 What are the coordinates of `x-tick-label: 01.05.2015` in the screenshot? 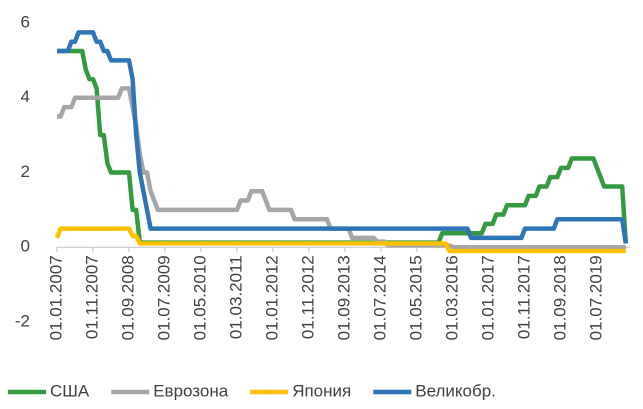 It's located at (415, 297).